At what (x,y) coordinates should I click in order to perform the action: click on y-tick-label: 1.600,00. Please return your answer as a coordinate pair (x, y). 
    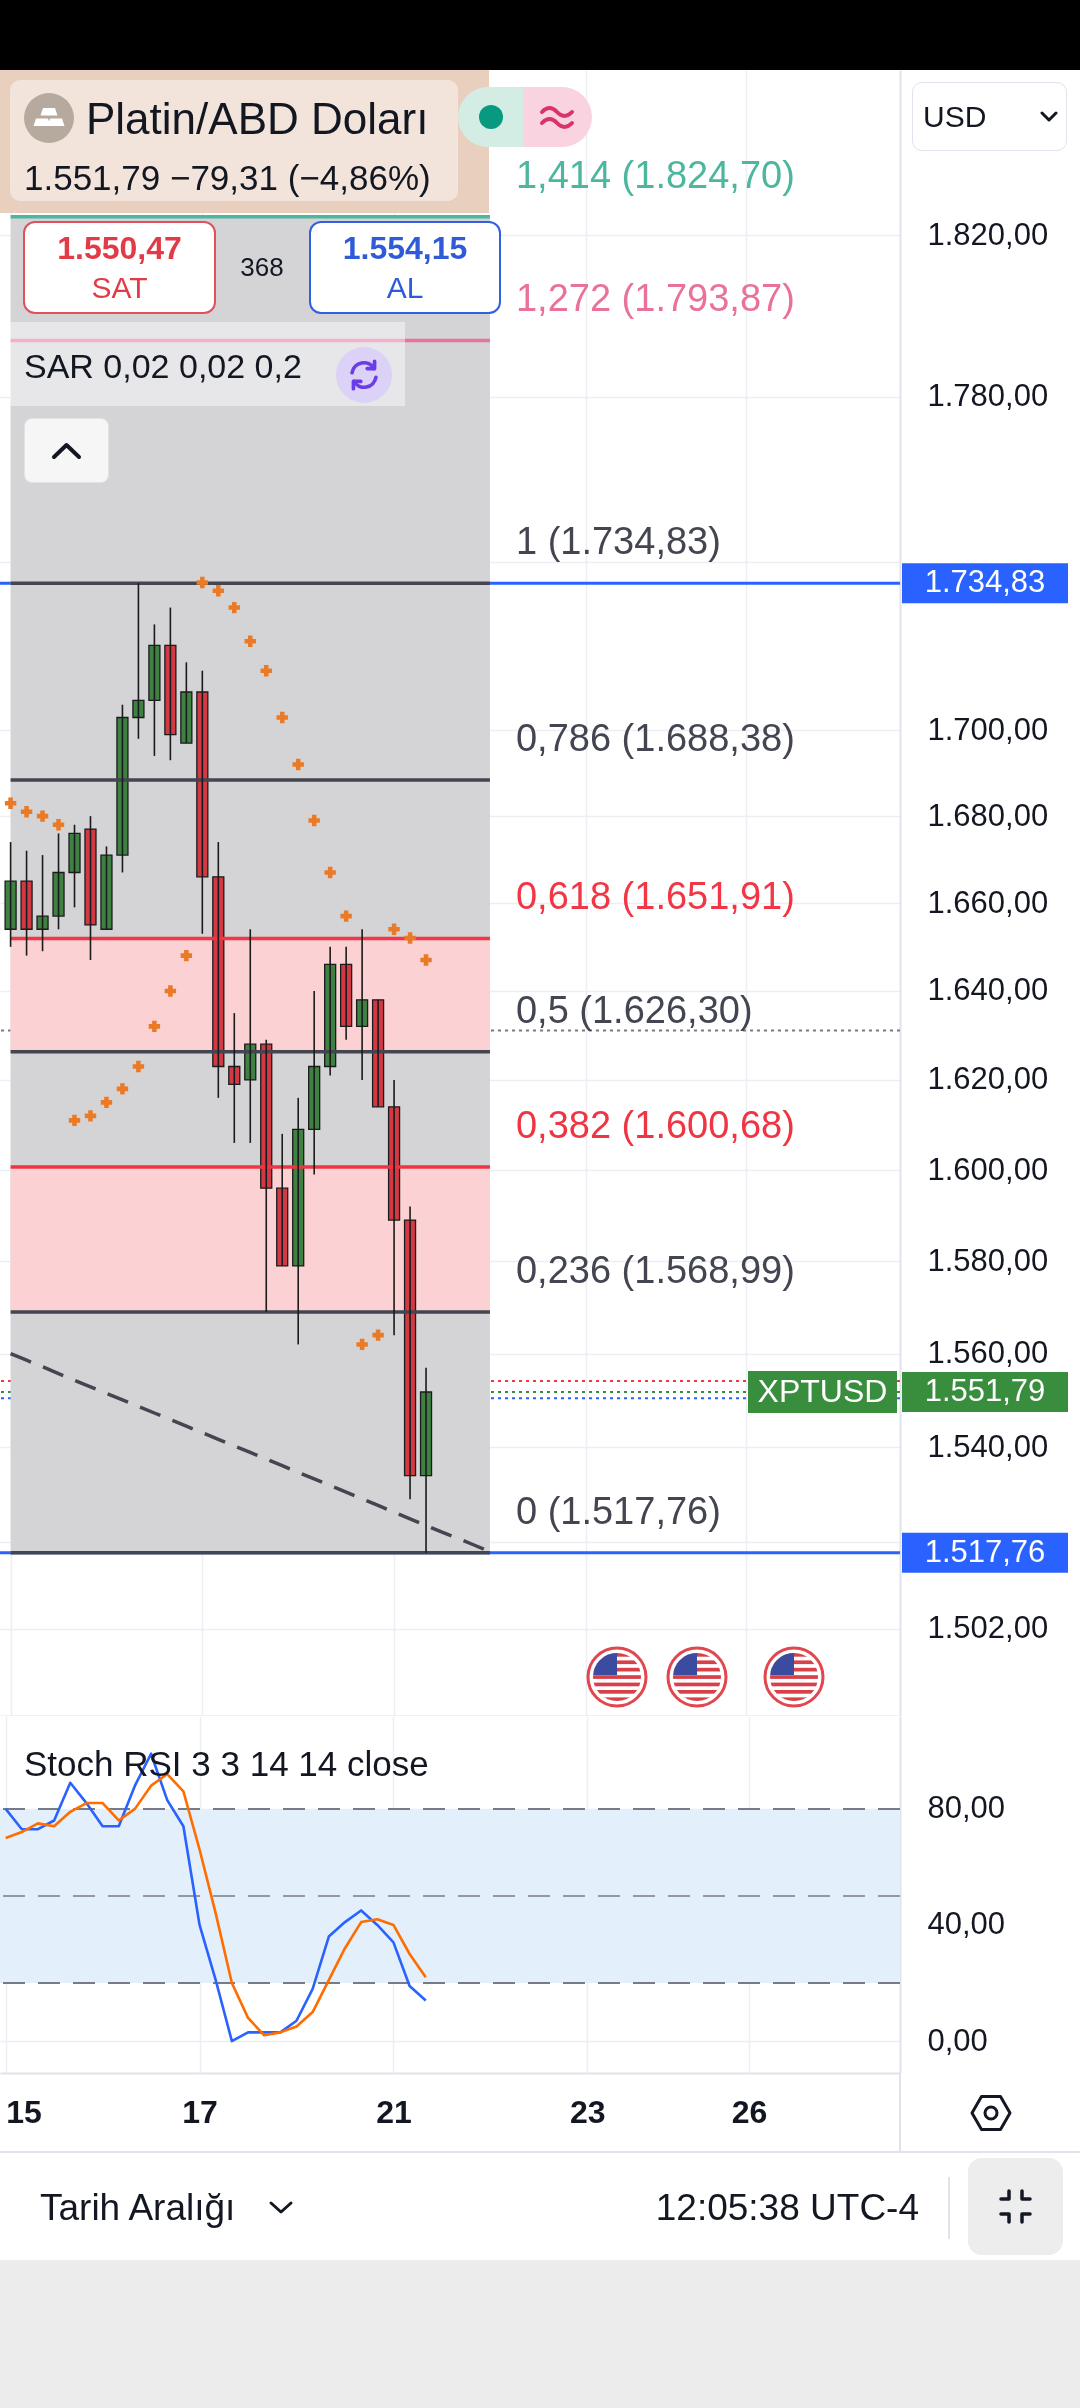
    Looking at the image, I should click on (988, 1169).